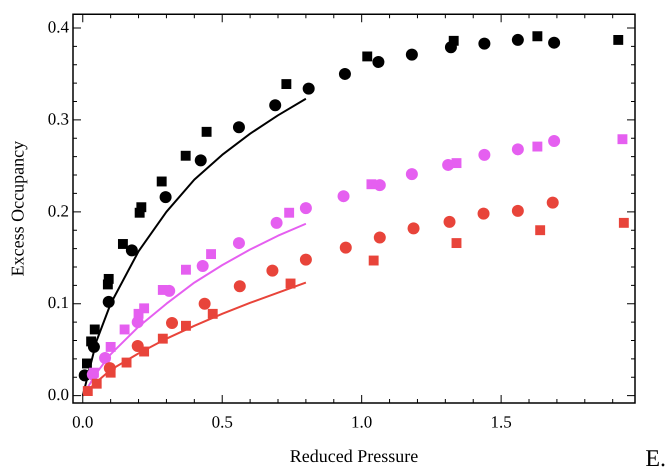  What do you see at coordinates (18, 208) in the screenshot?
I see `y-axis-title: Excess Occupancy` at bounding box center [18, 208].